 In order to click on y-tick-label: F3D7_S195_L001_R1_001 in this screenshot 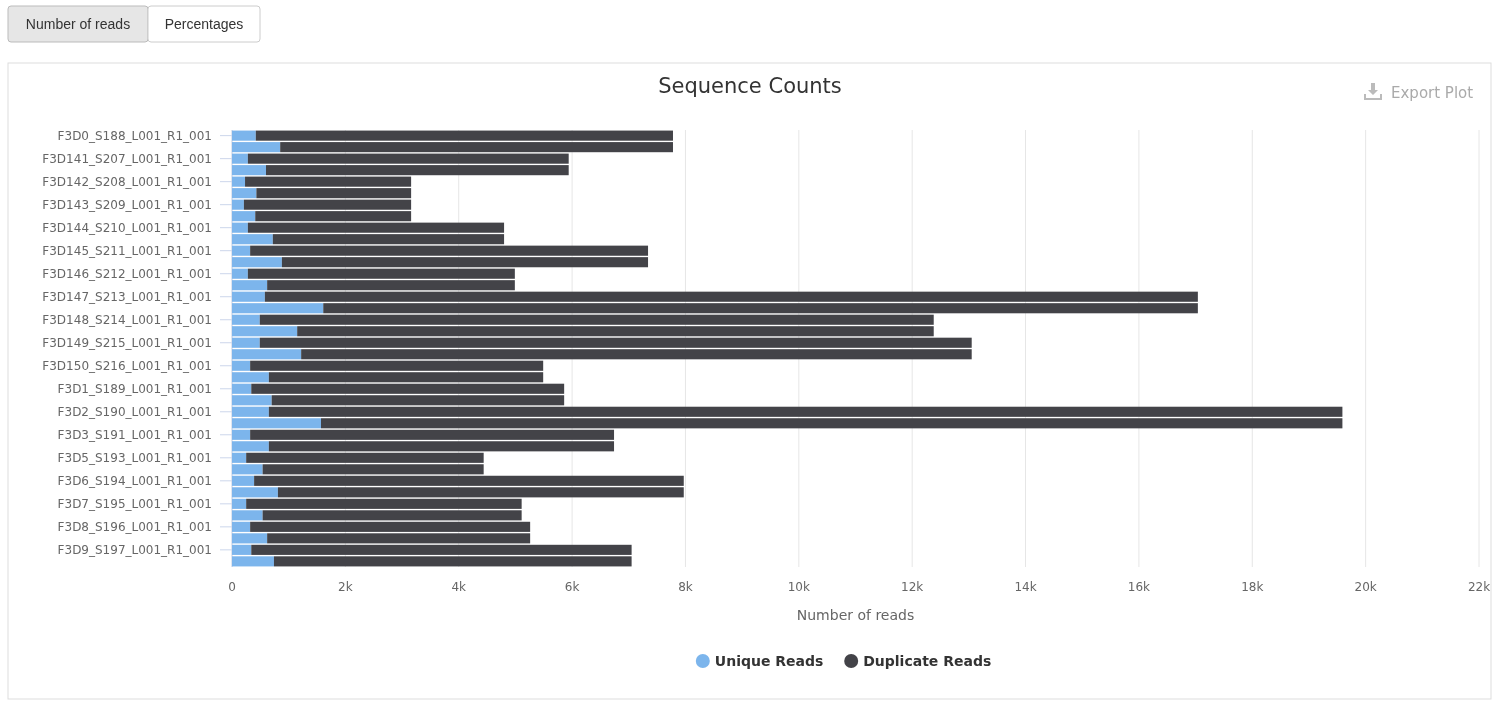, I will do `click(134, 503)`.